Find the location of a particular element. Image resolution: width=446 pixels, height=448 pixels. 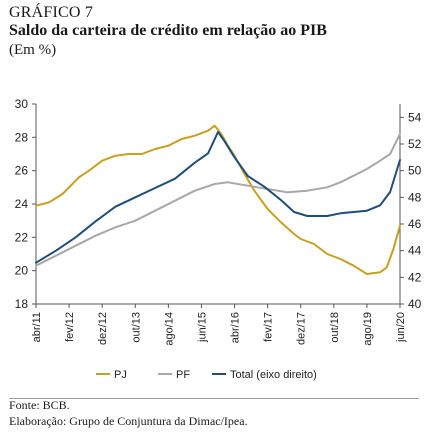

right-tick-label: 48 is located at coordinates (415, 197).